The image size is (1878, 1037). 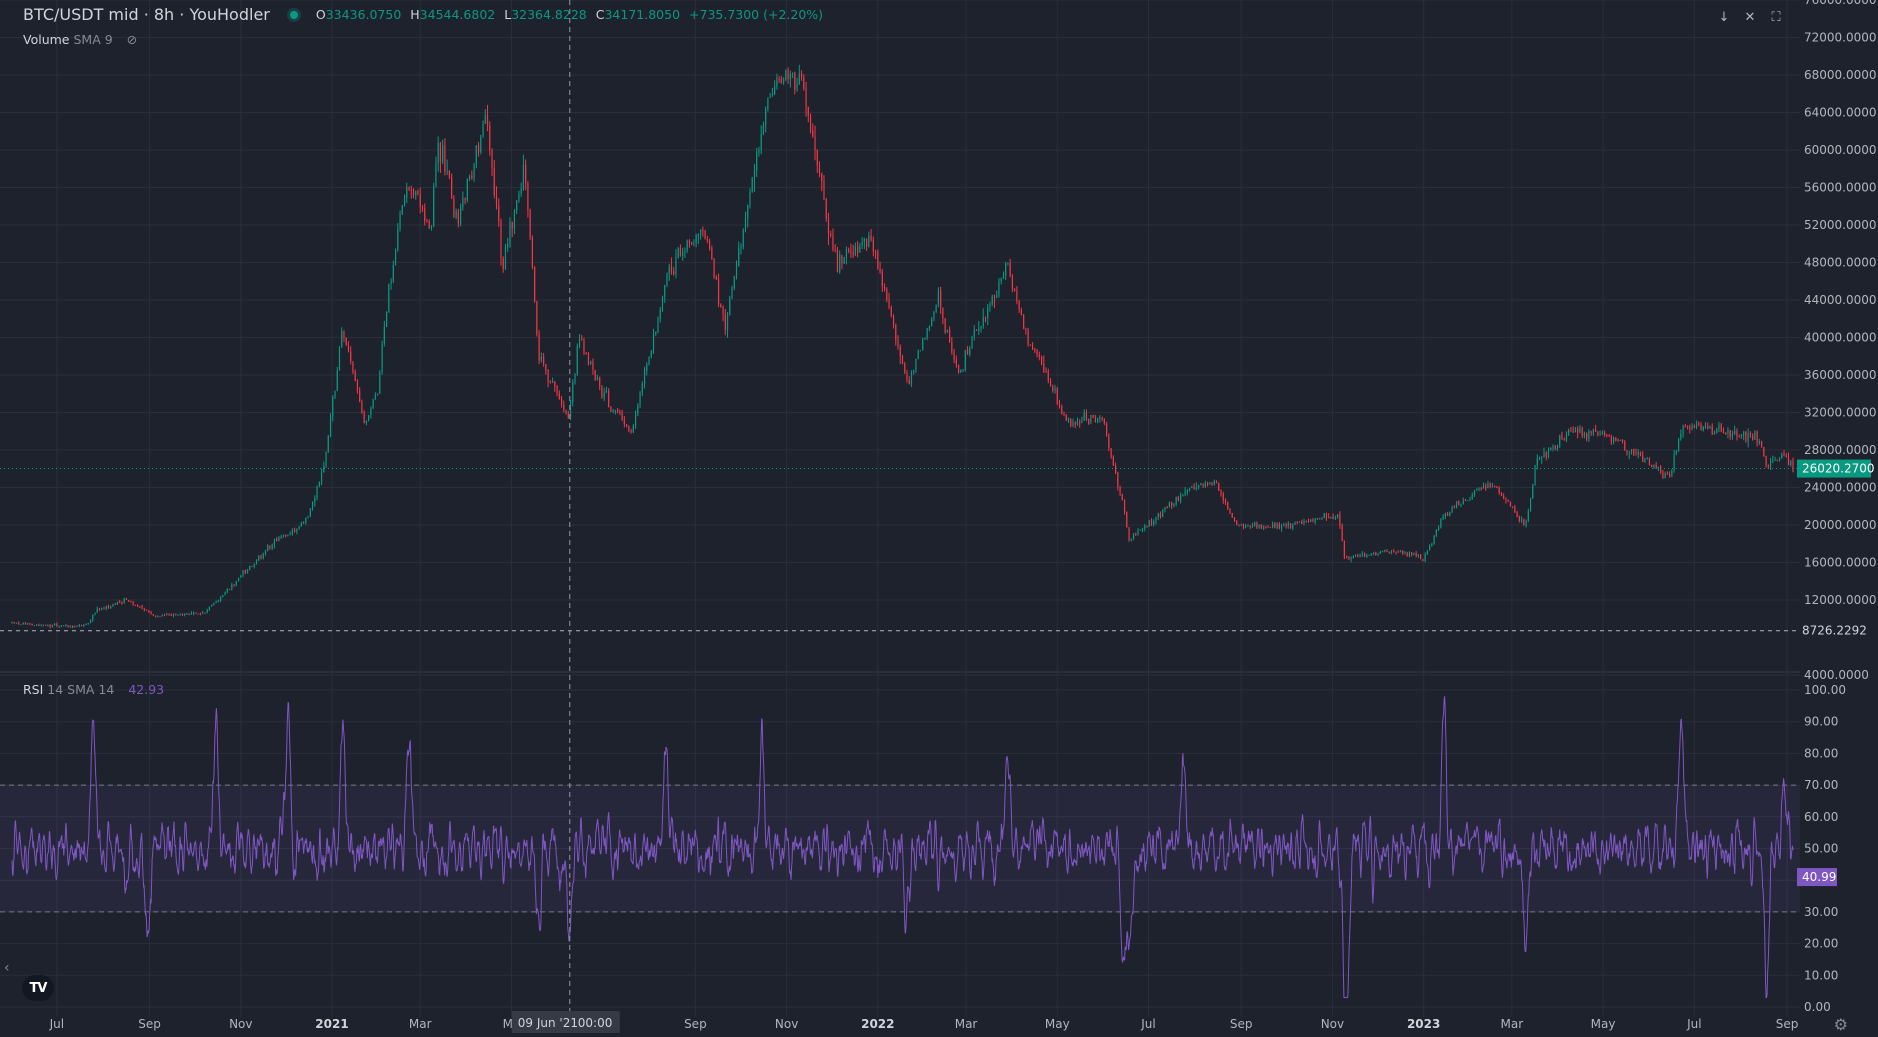 What do you see at coordinates (146, 14) in the screenshot?
I see `symbol-title: BTC/USDT mid · 8h · YouHodler` at bounding box center [146, 14].